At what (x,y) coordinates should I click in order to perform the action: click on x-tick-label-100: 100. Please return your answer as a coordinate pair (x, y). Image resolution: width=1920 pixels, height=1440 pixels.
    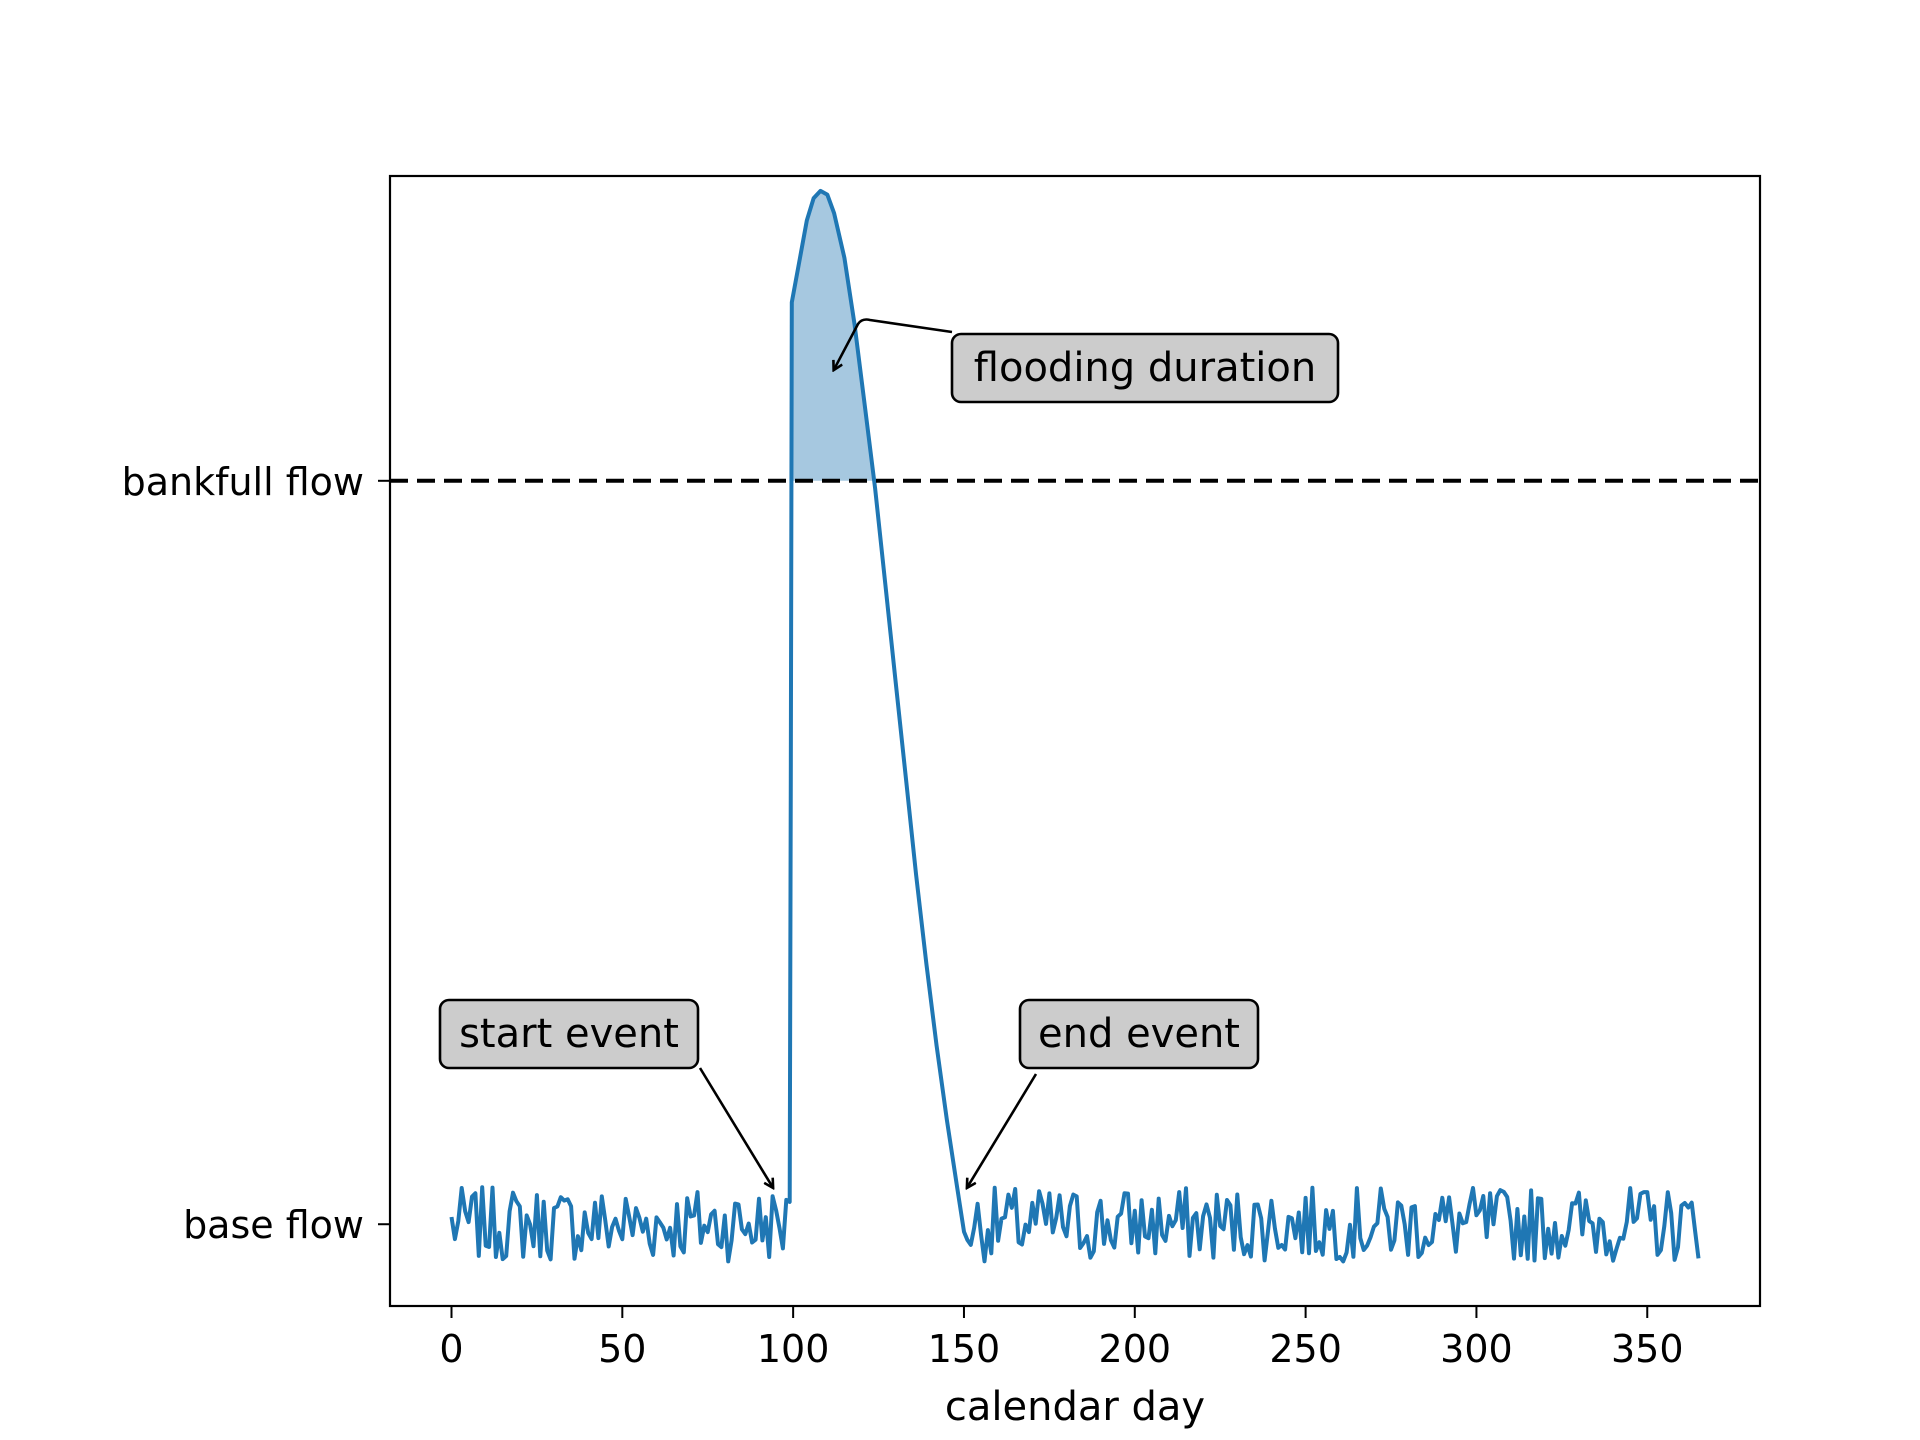
    Looking at the image, I should click on (793, 1349).